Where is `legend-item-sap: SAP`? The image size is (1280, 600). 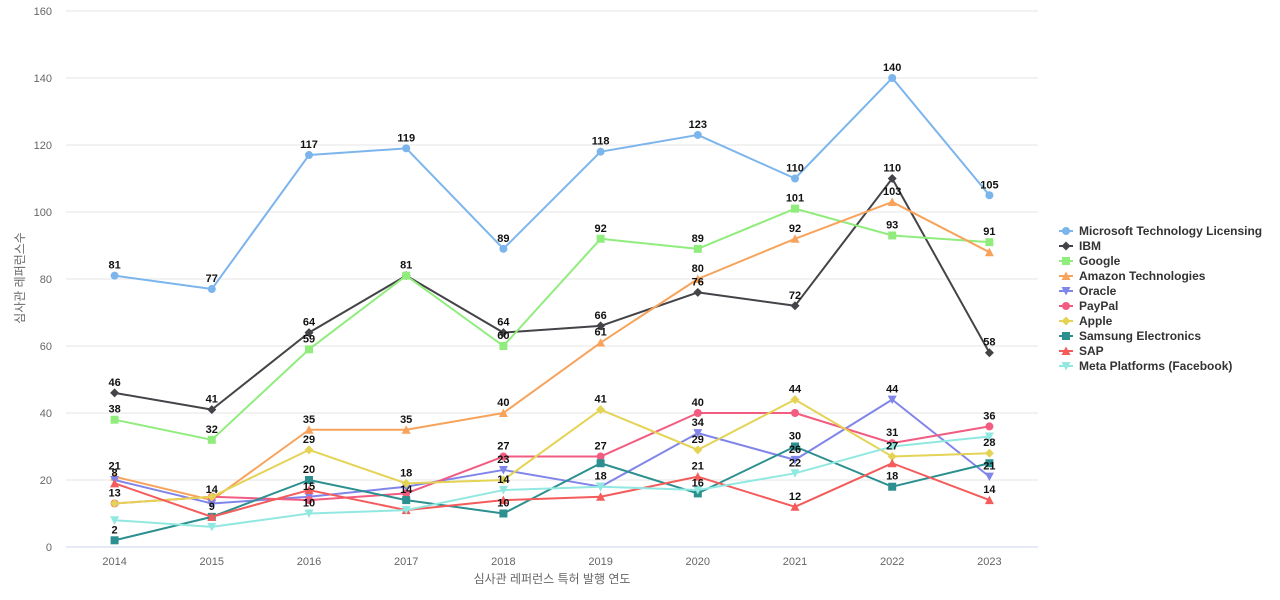 legend-item-sap: SAP is located at coordinates (1081, 351).